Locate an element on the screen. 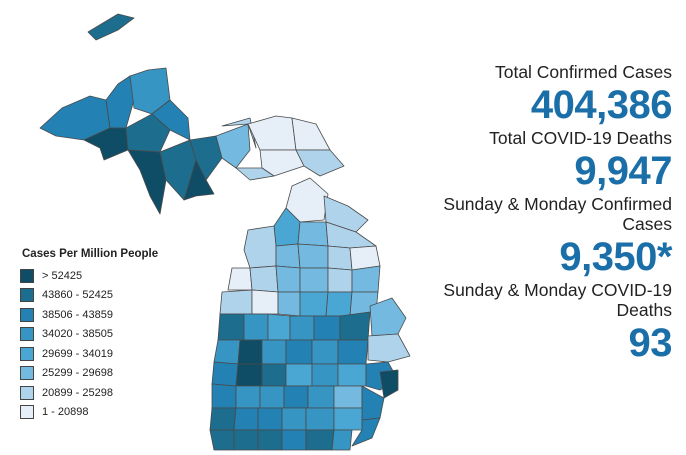 This screenshot has width=686, height=455. legend-label: 29699 - 34019 is located at coordinates (77, 353).